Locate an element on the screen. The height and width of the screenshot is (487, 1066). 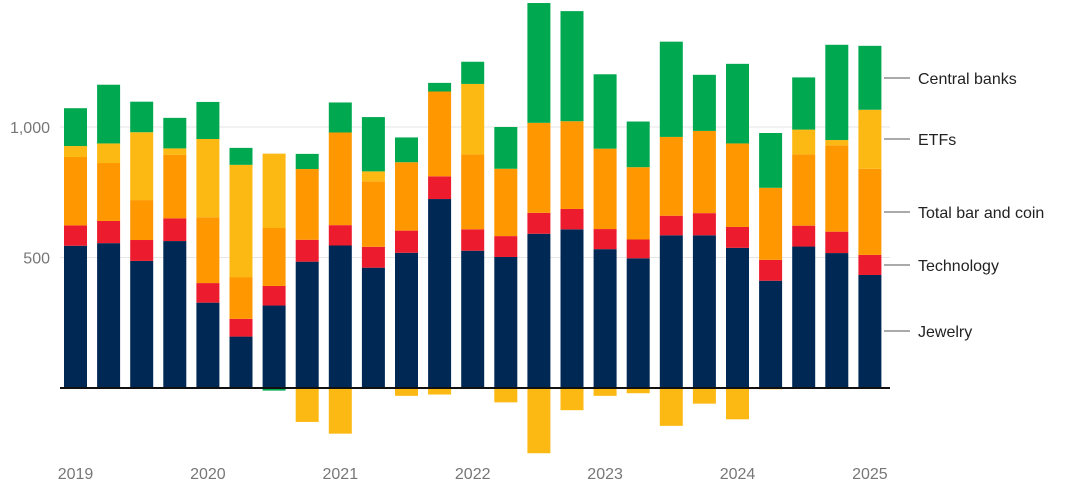
x-axis-labels: 2019 2020 2021 2022 2023 2024 2025 is located at coordinates (473, 474).